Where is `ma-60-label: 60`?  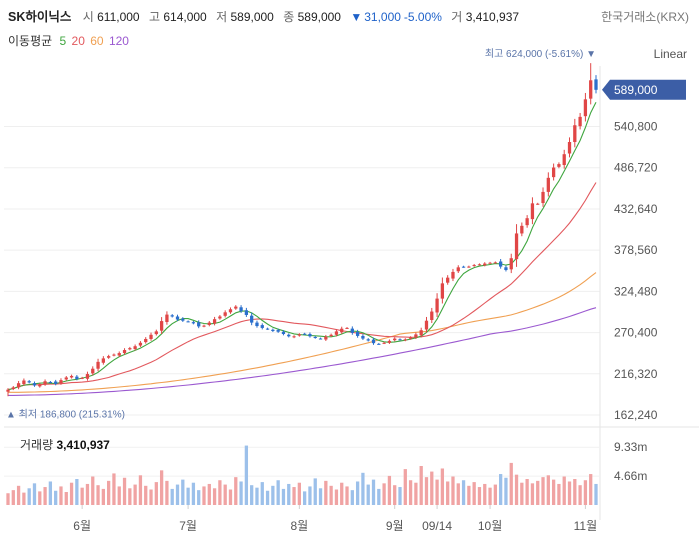 ma-60-label: 60 is located at coordinates (97, 41).